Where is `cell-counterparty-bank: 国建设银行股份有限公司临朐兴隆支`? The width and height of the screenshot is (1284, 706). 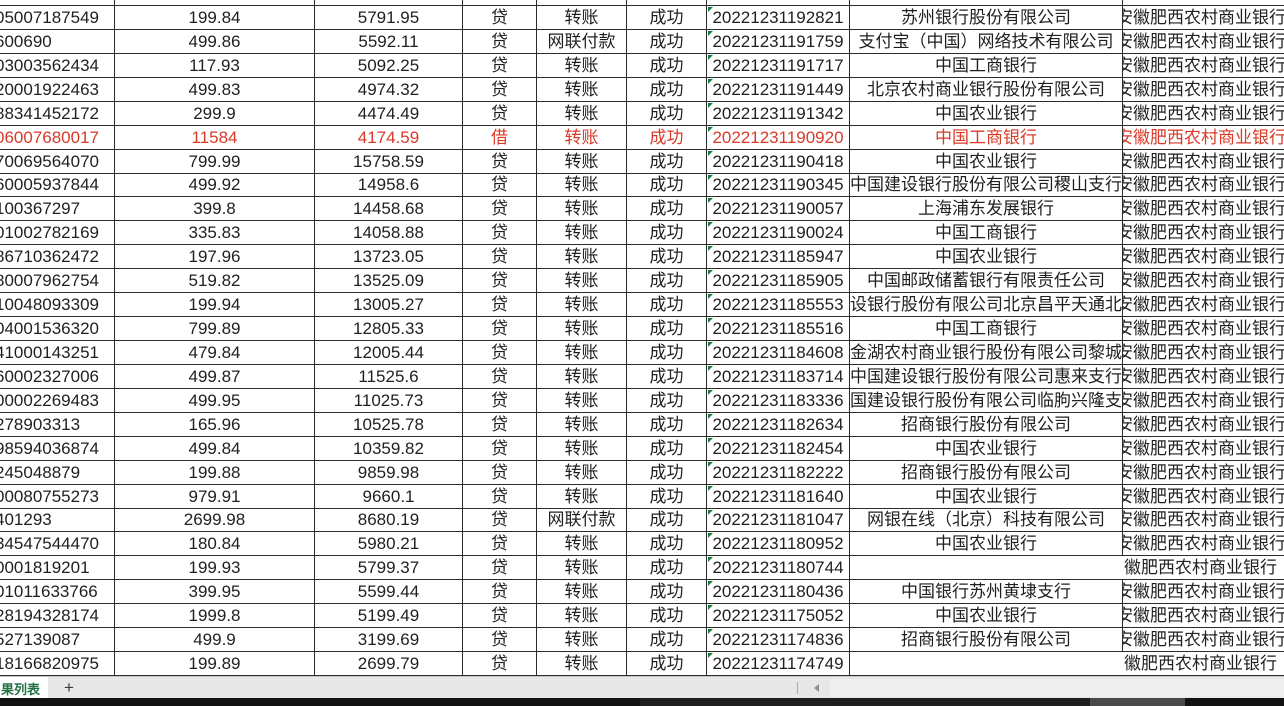
cell-counterparty-bank: 国建设银行股份有限公司临朐兴隆支 is located at coordinates (986, 400).